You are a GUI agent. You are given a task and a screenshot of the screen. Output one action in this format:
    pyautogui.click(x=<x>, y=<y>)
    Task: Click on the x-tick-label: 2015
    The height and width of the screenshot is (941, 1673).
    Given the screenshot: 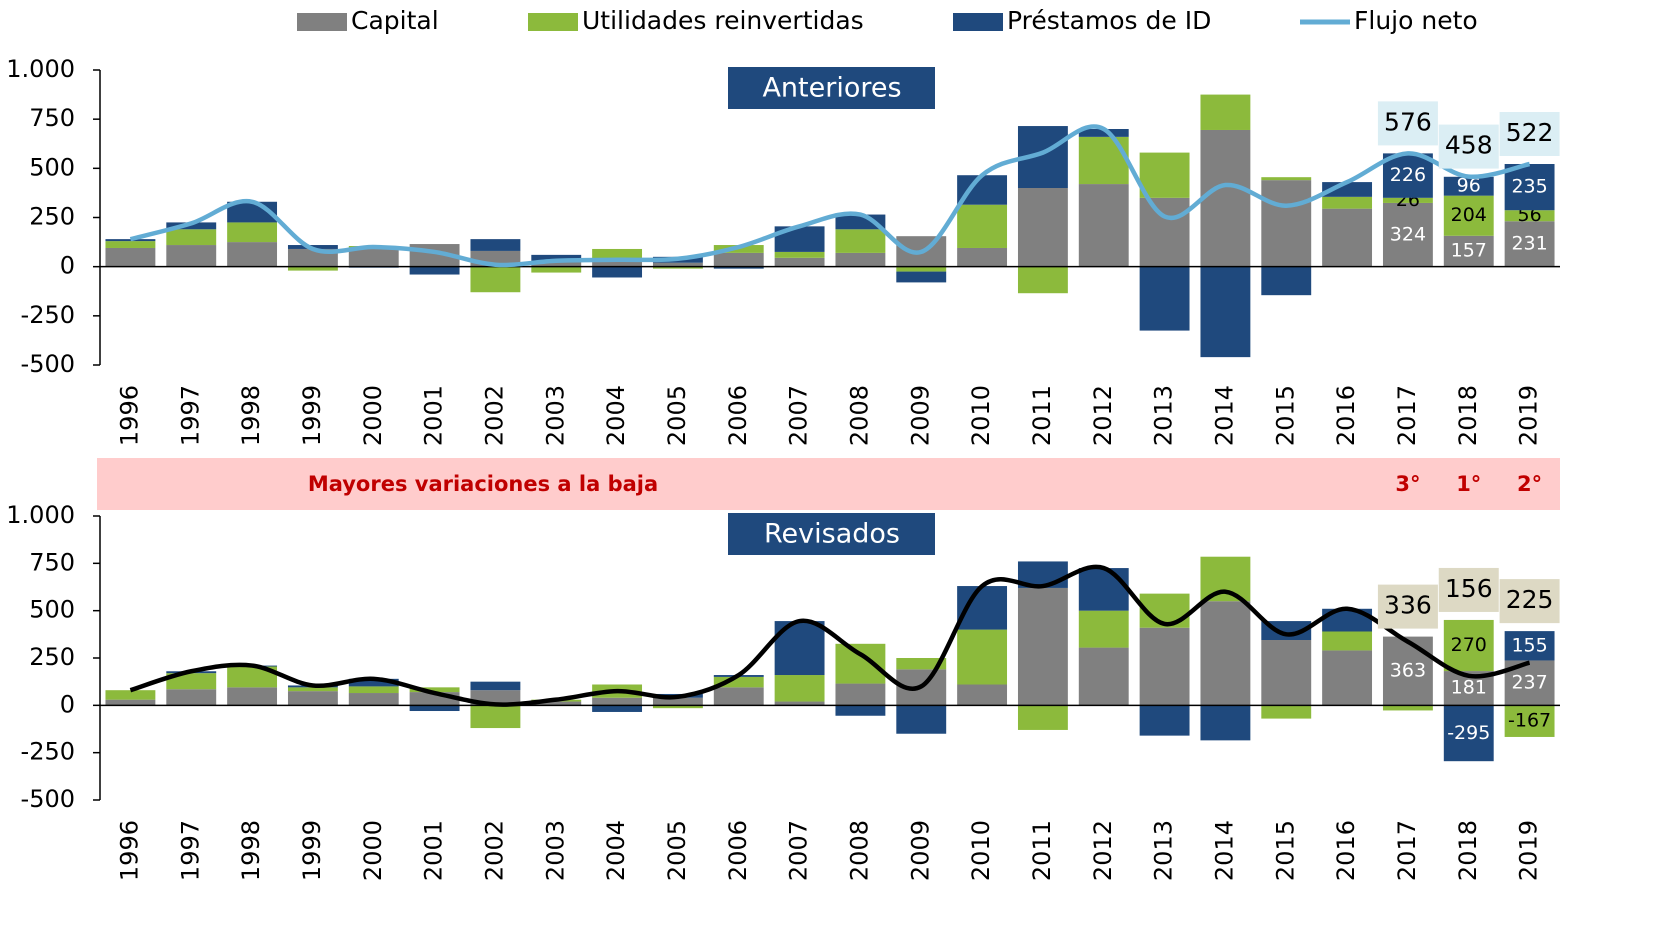 What is the action you would take?
    pyautogui.click(x=1285, y=415)
    